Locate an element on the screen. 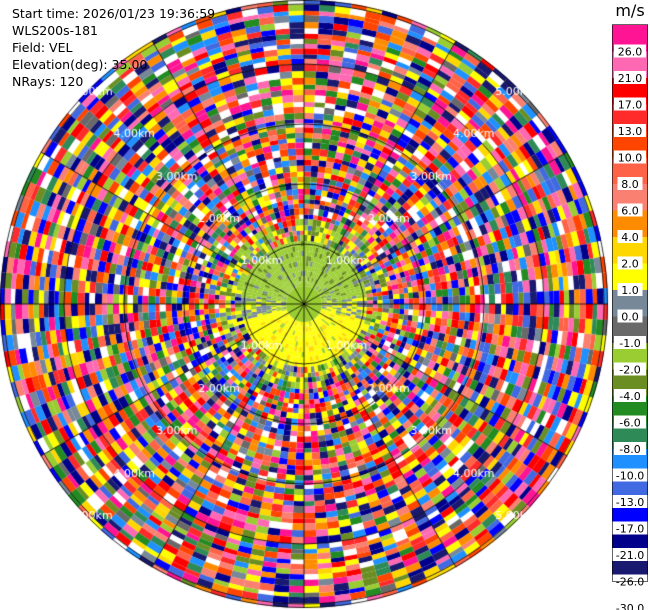 The image size is (650, 610). colorbar-tick-label: -17.0 is located at coordinates (630, 529).